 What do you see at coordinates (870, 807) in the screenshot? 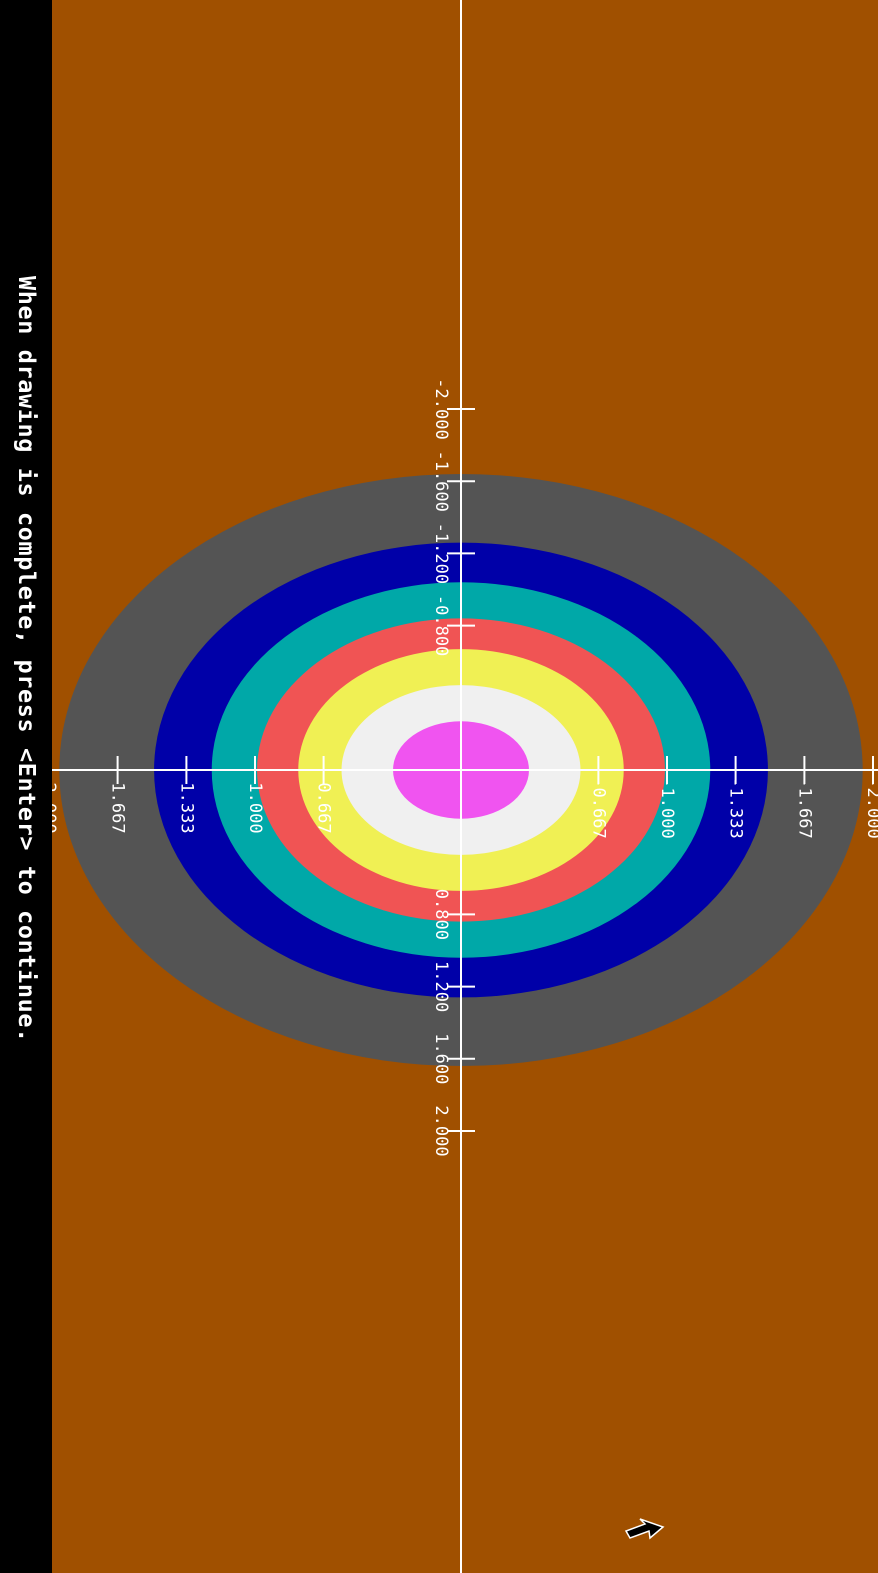
I see `y-tick-label-1: -2.000` at bounding box center [870, 807].